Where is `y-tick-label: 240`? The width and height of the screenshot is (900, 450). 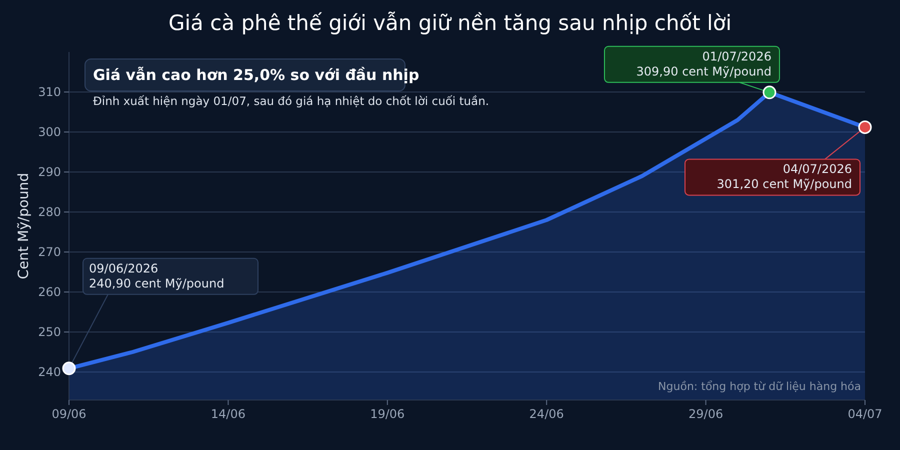 y-tick-label: 240 is located at coordinates (49, 372).